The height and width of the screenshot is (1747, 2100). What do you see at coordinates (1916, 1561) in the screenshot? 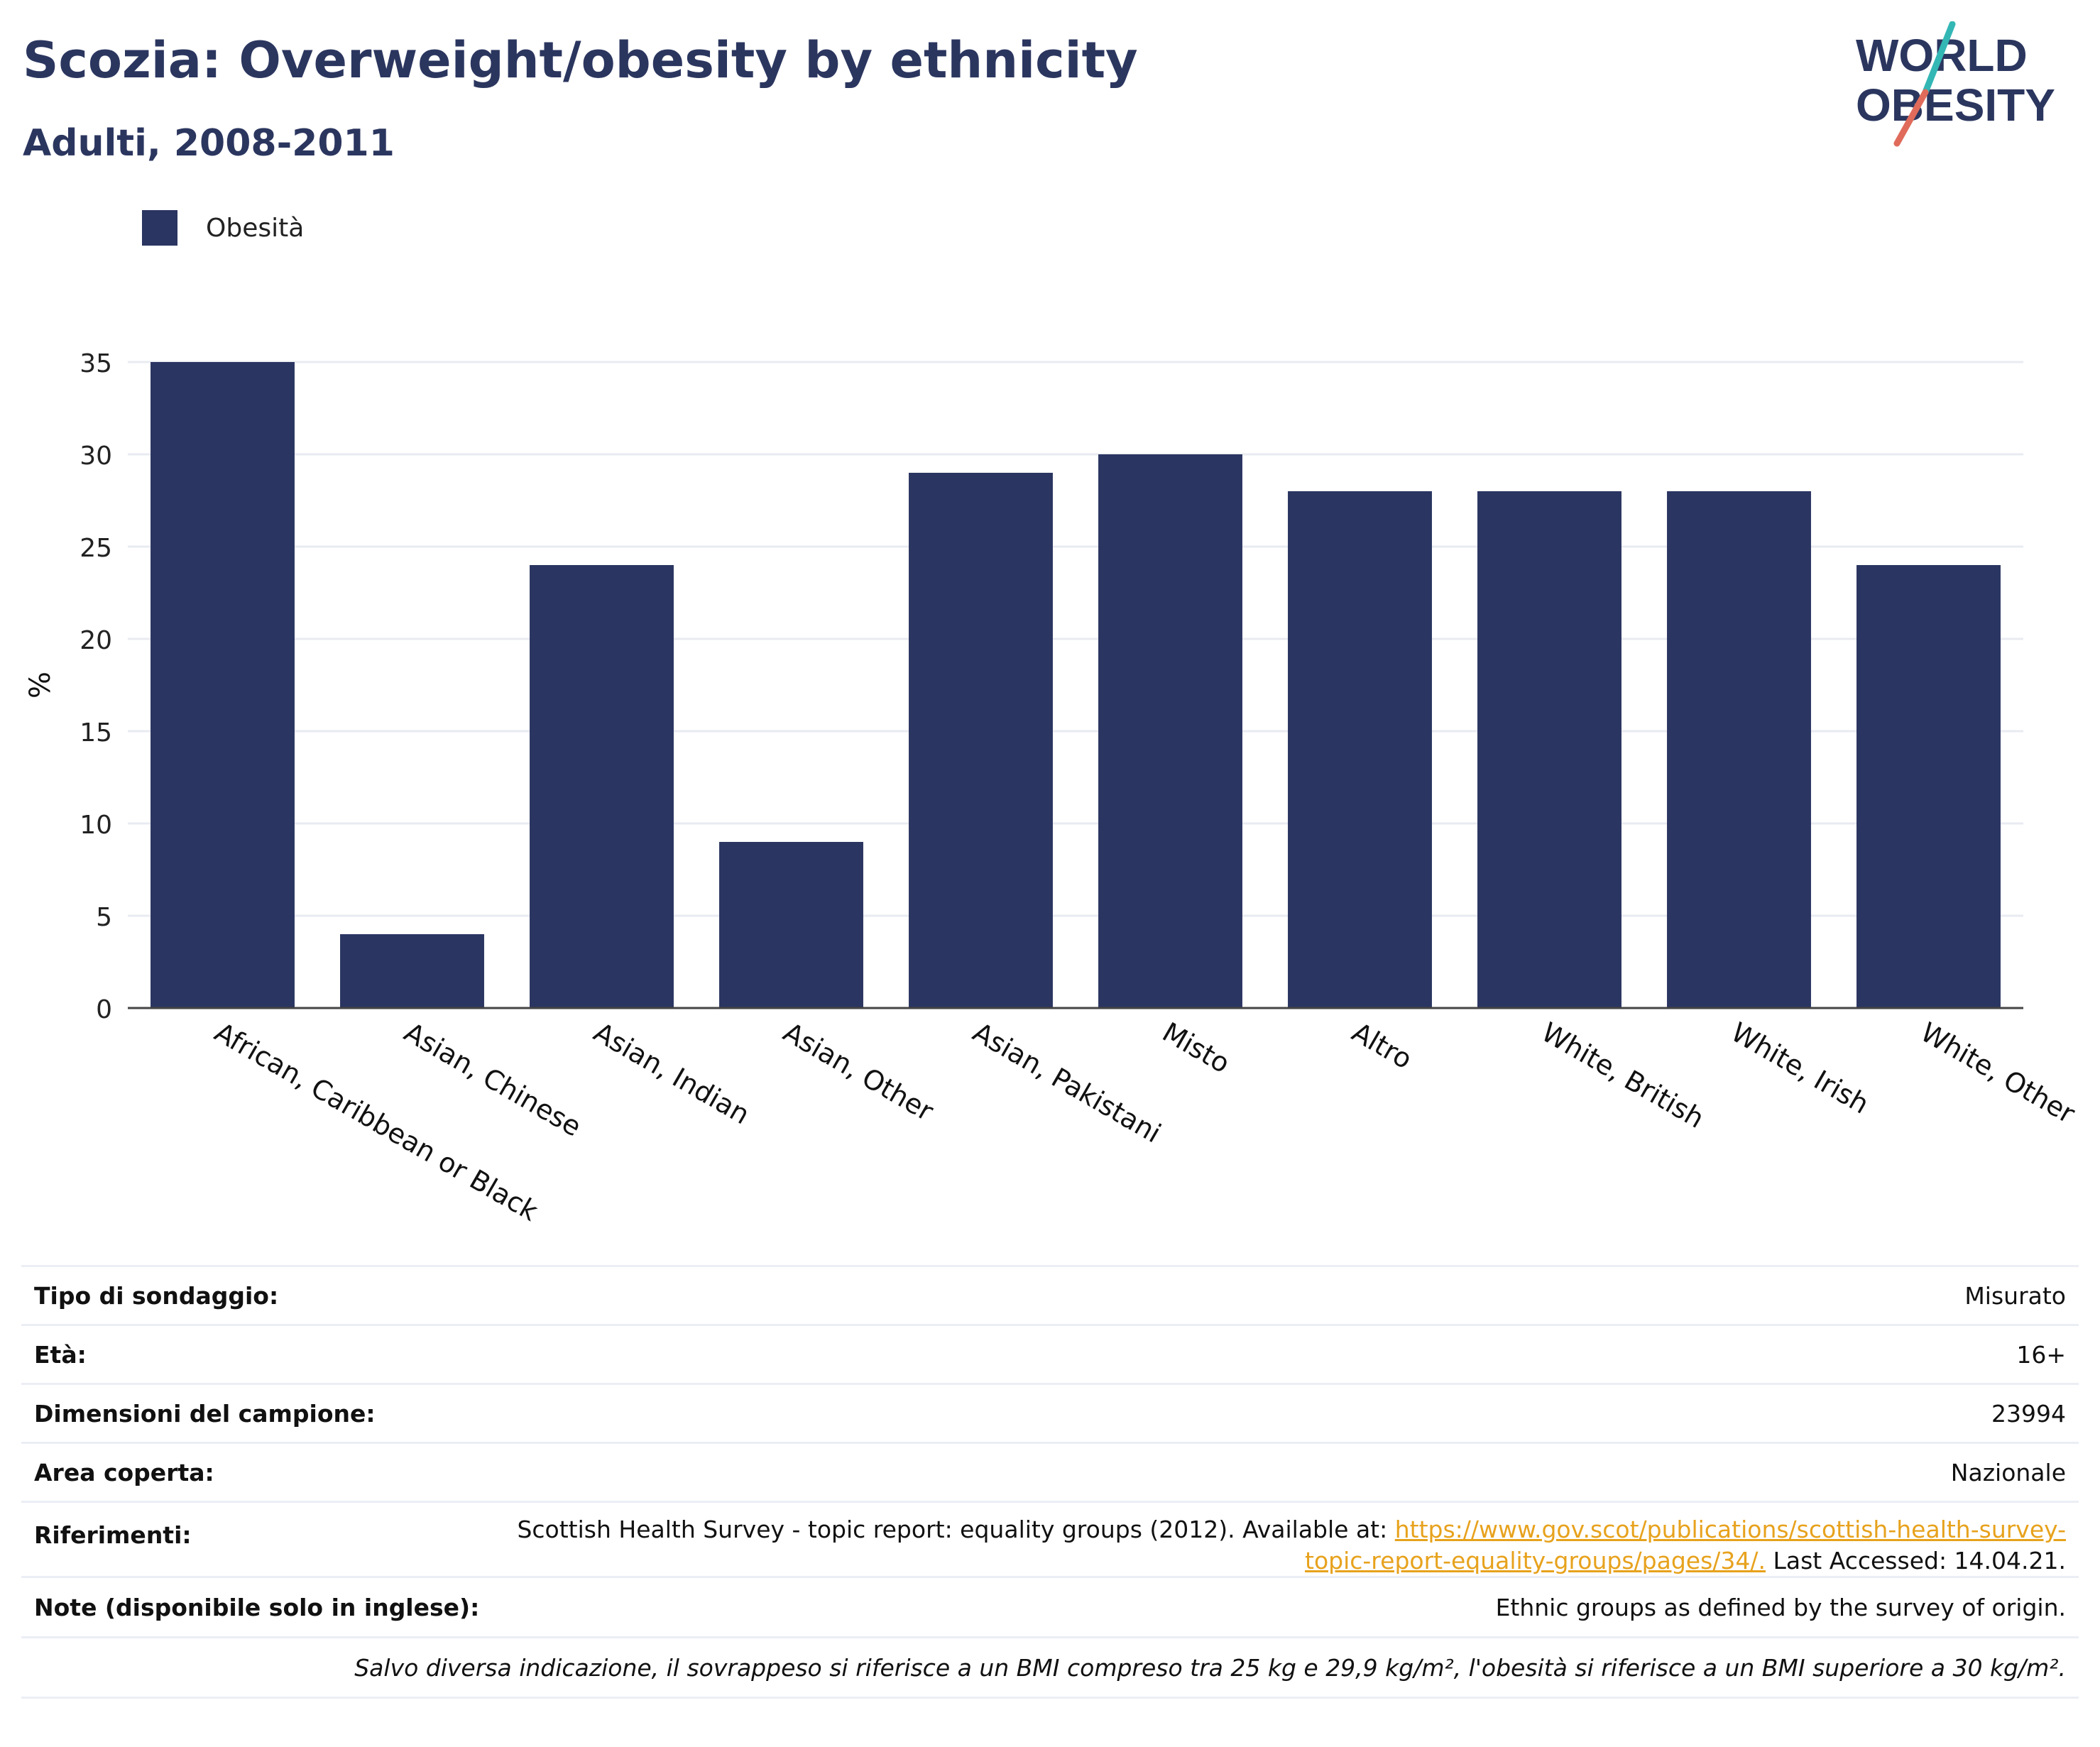
I see `references-last-accessed: Last Accessed: 14.04.21.` at bounding box center [1916, 1561].